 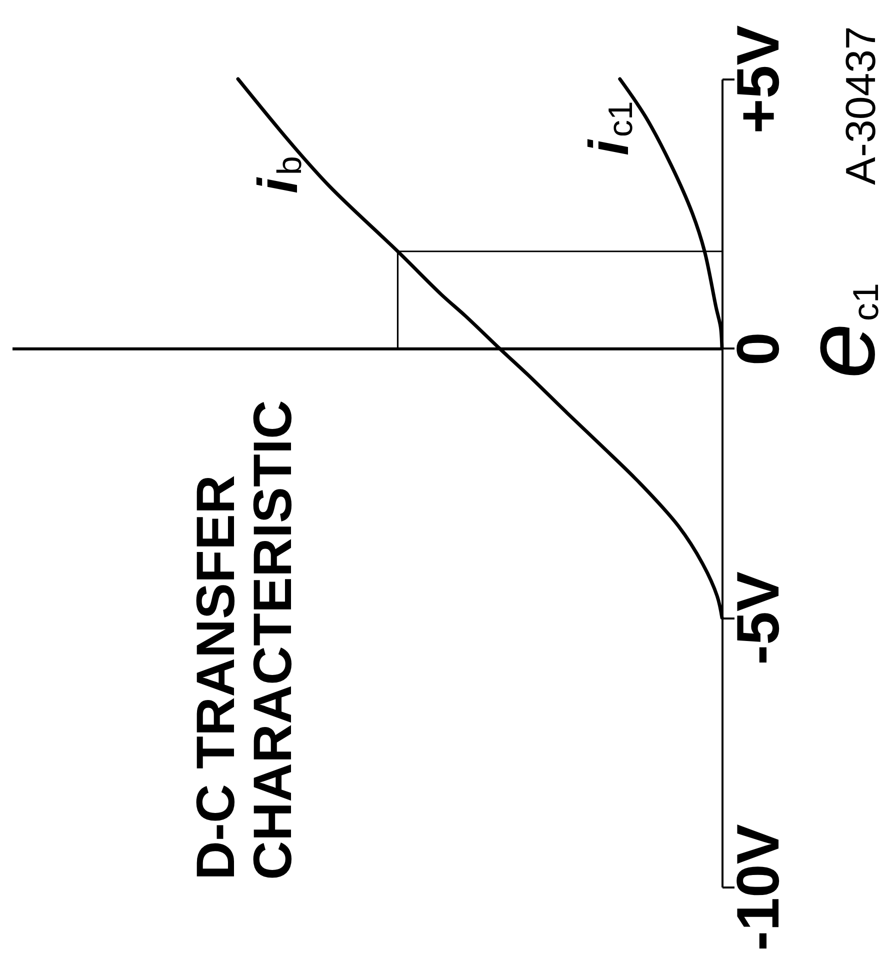 I want to click on text: ic1, so click(x=608, y=128).